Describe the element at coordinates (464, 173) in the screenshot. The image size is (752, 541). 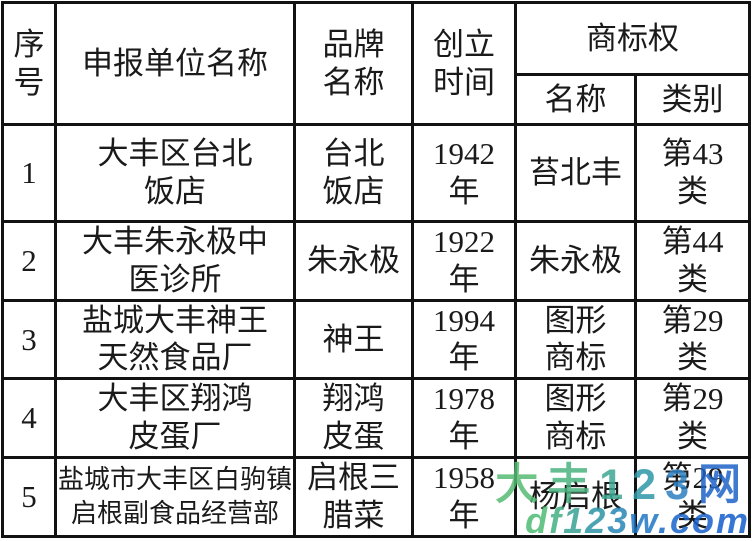
I see `cell-founded: 1942 年` at that location.